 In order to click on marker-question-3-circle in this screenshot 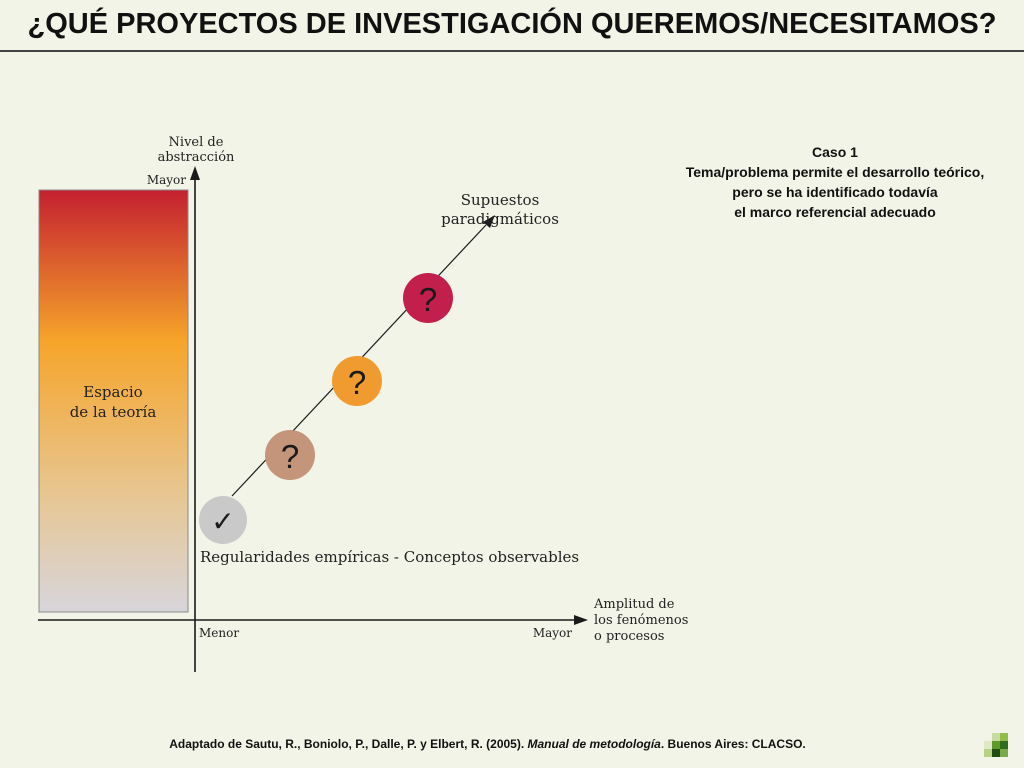, I will do `click(428, 298)`.